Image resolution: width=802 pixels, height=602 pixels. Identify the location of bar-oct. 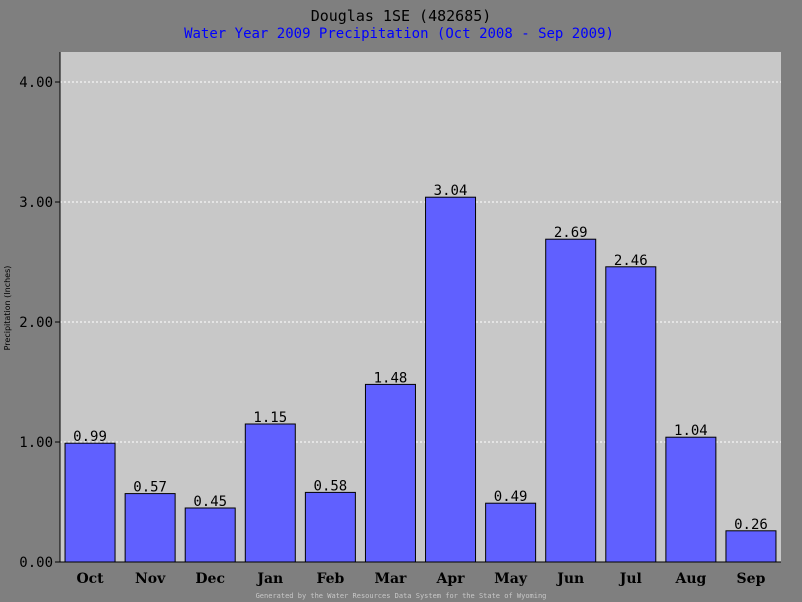
(90, 502).